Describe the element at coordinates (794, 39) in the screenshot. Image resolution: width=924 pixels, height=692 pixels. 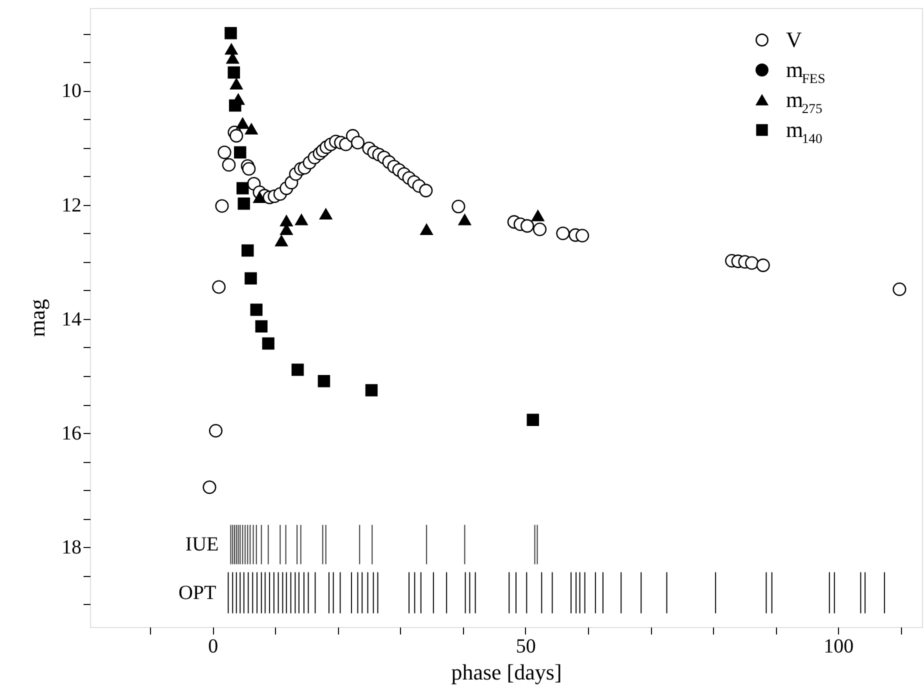
I see `legend-label: V` at that location.